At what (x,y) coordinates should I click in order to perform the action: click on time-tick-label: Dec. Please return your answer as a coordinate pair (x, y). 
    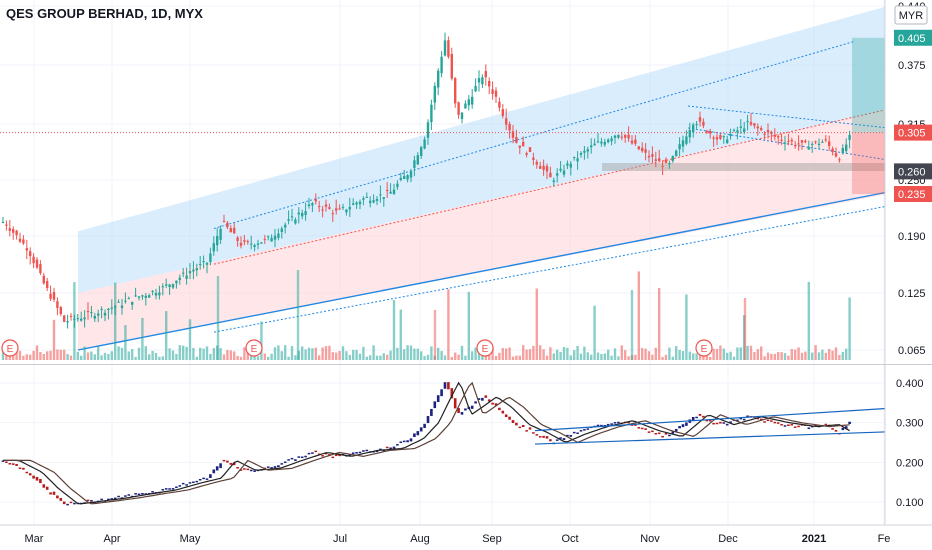
    Looking at the image, I should click on (728, 539).